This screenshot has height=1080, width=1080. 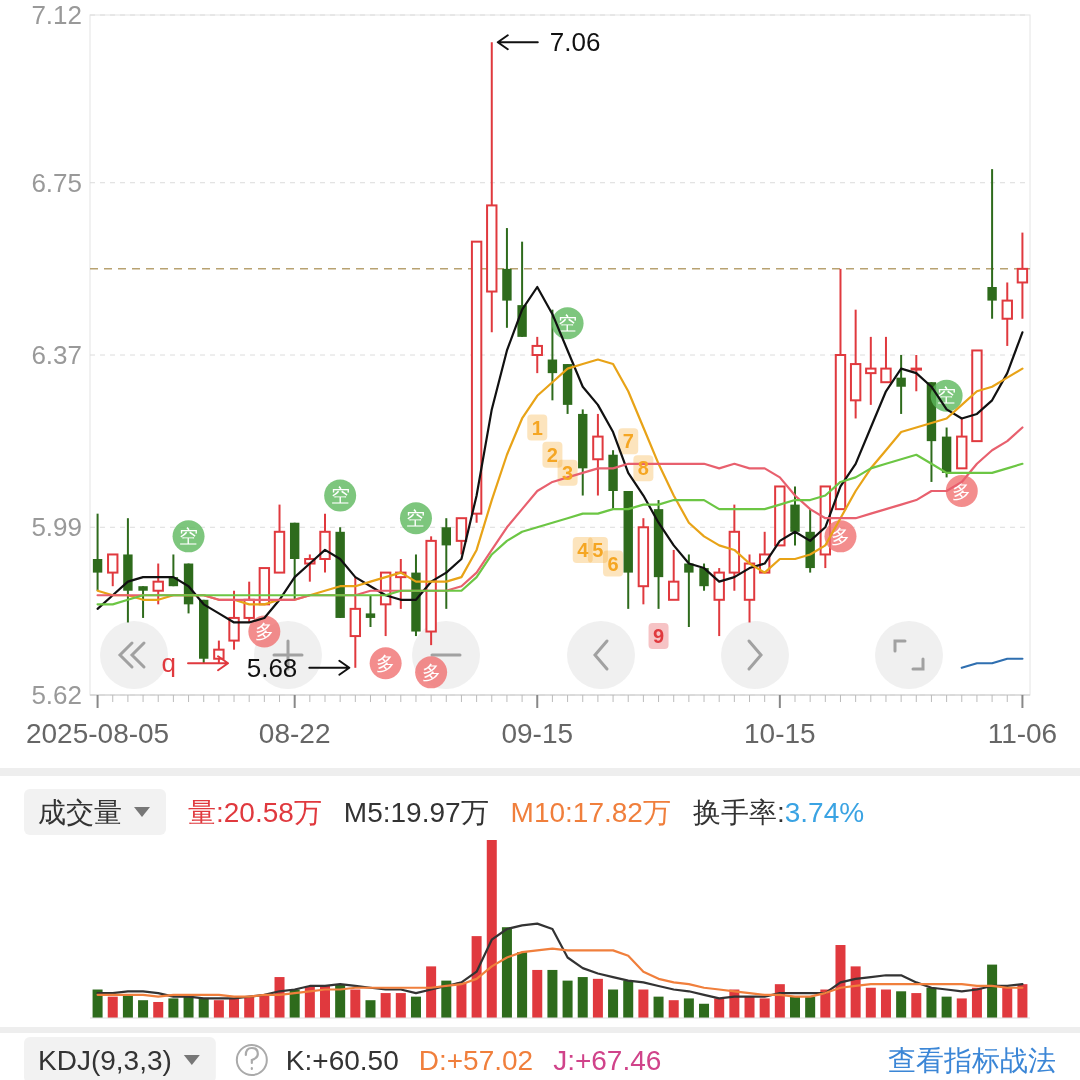 What do you see at coordinates (56, 15) in the screenshot?
I see `y-tick-label: 7.12` at bounding box center [56, 15].